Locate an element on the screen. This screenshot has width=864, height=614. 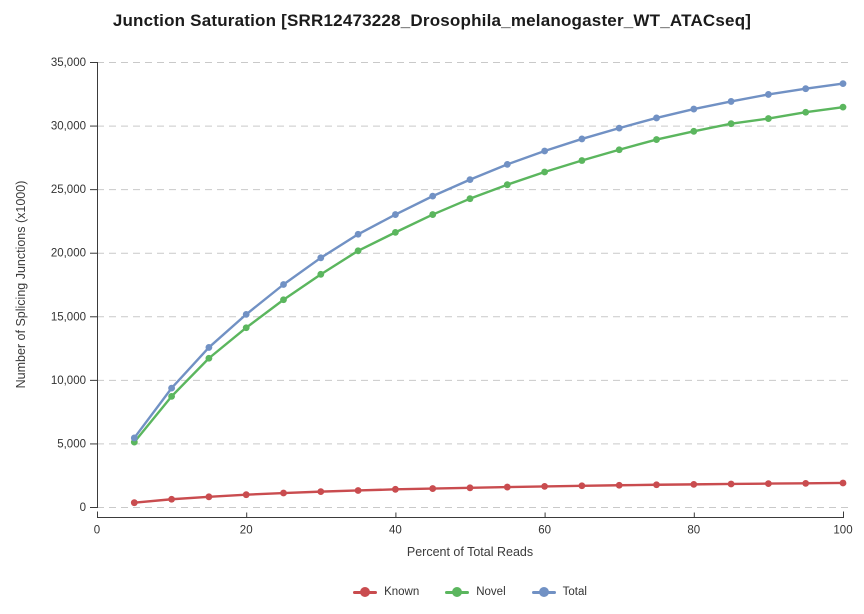
legend-marker-novel-icon is located at coordinates (457, 592).